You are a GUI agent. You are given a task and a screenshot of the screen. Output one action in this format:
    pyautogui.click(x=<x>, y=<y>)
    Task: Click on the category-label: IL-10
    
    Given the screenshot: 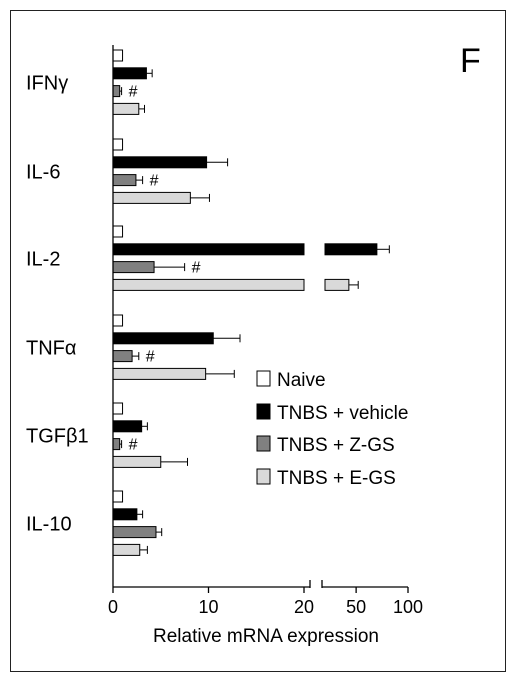 What is the action you would take?
    pyautogui.click(x=49, y=525)
    